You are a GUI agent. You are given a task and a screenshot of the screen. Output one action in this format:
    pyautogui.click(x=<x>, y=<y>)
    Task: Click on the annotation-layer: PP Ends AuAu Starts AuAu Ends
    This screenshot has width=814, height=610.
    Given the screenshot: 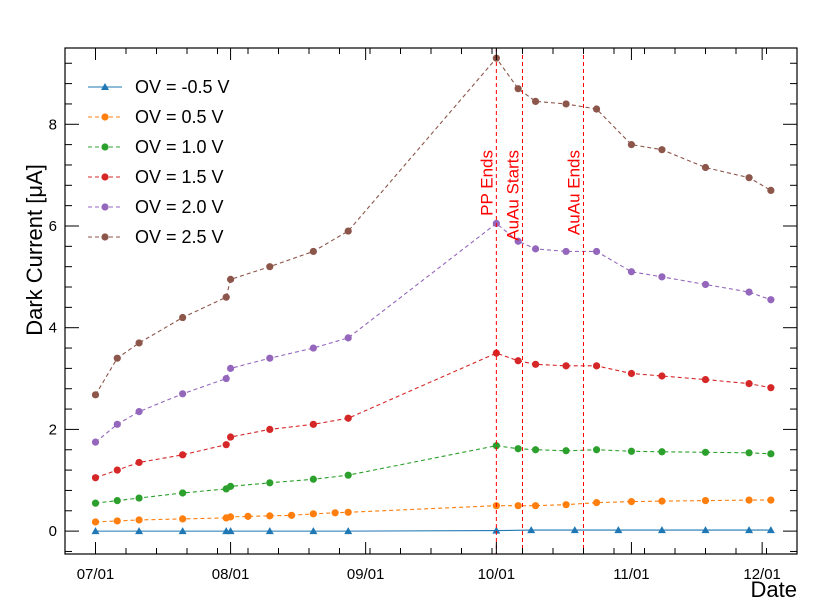 What is the action you would take?
    pyautogui.click(x=530, y=301)
    